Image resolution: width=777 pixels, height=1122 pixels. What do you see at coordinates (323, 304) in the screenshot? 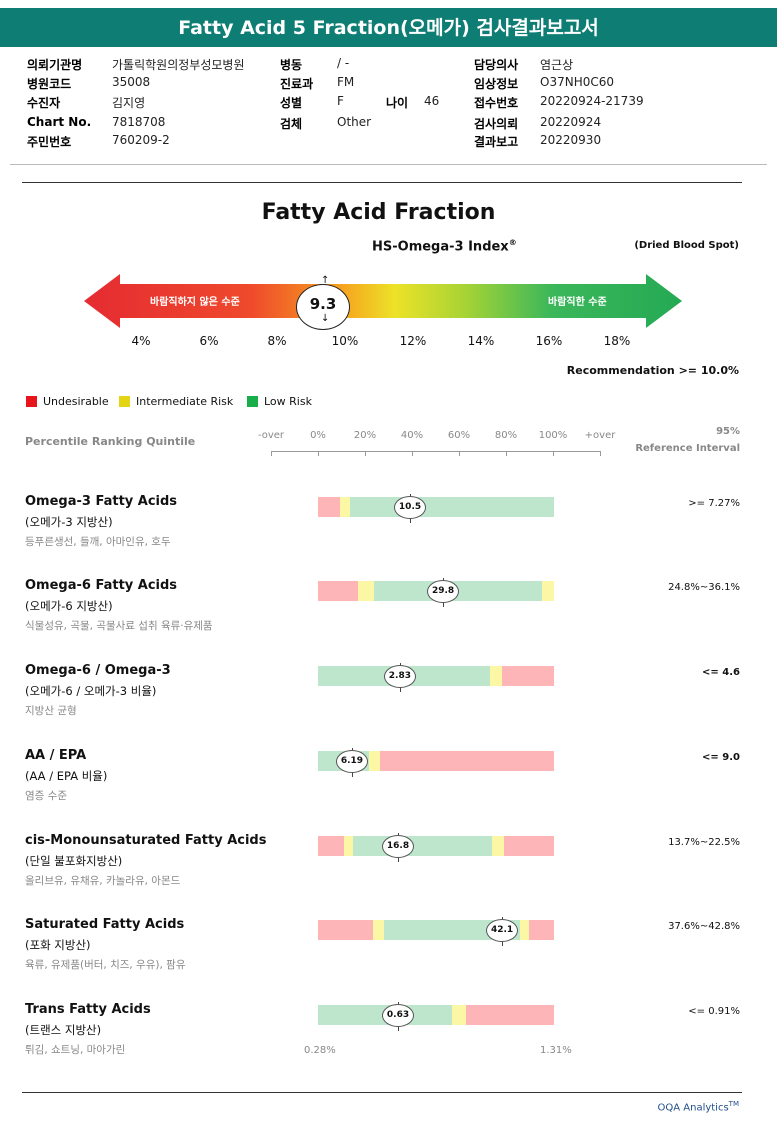
I see `omega3-index-value: 9.3` at bounding box center [323, 304].